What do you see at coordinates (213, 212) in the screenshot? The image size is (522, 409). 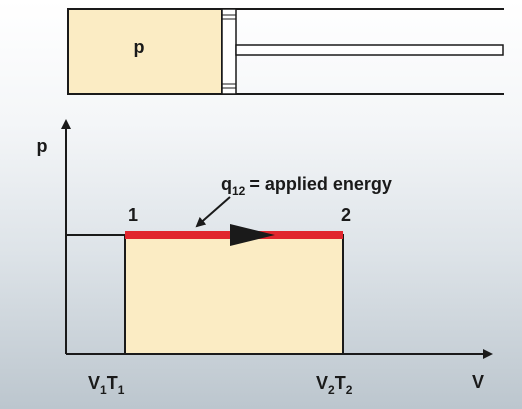 I see `annotation-pointer-arrow` at bounding box center [213, 212].